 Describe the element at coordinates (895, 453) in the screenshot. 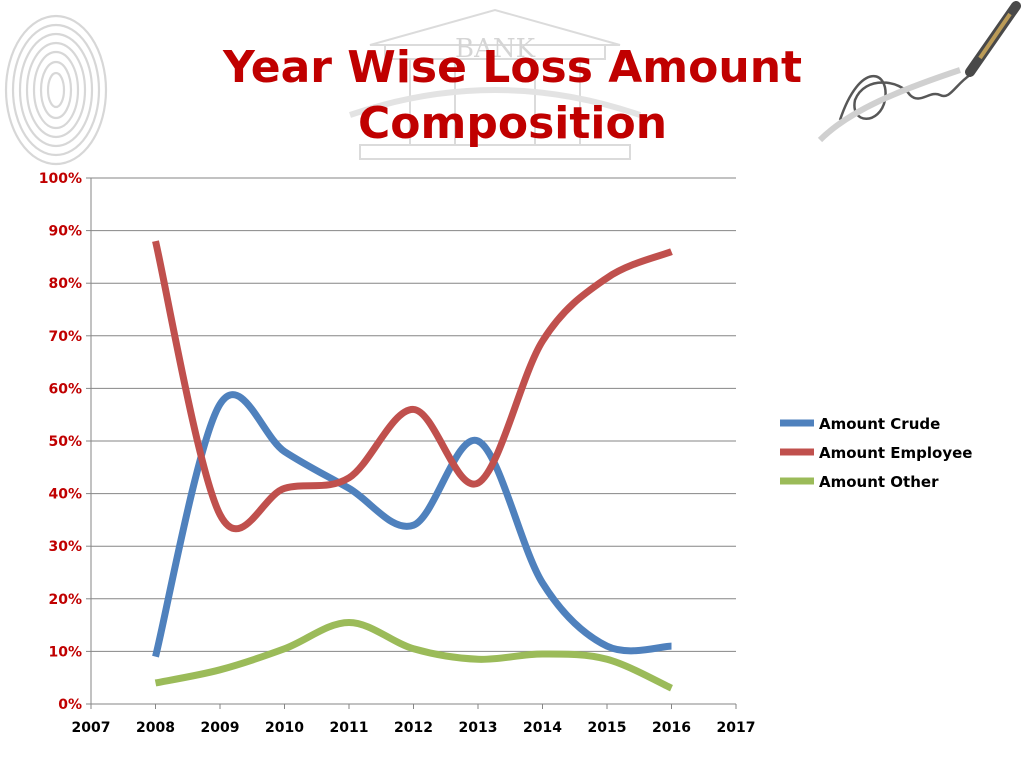

I see `legend-label-amount-employee: Amount Employee` at that location.